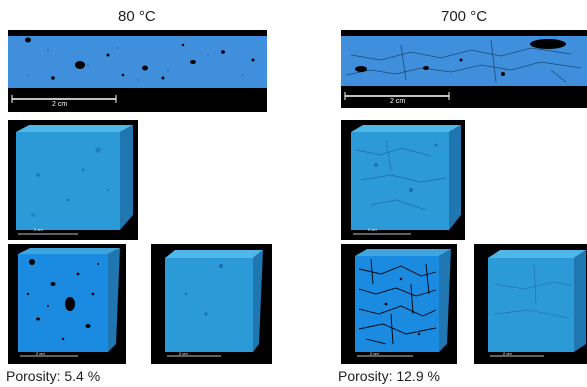  What do you see at coordinates (453, 16) in the screenshot?
I see `title-700c-number: 700` at bounding box center [453, 16].